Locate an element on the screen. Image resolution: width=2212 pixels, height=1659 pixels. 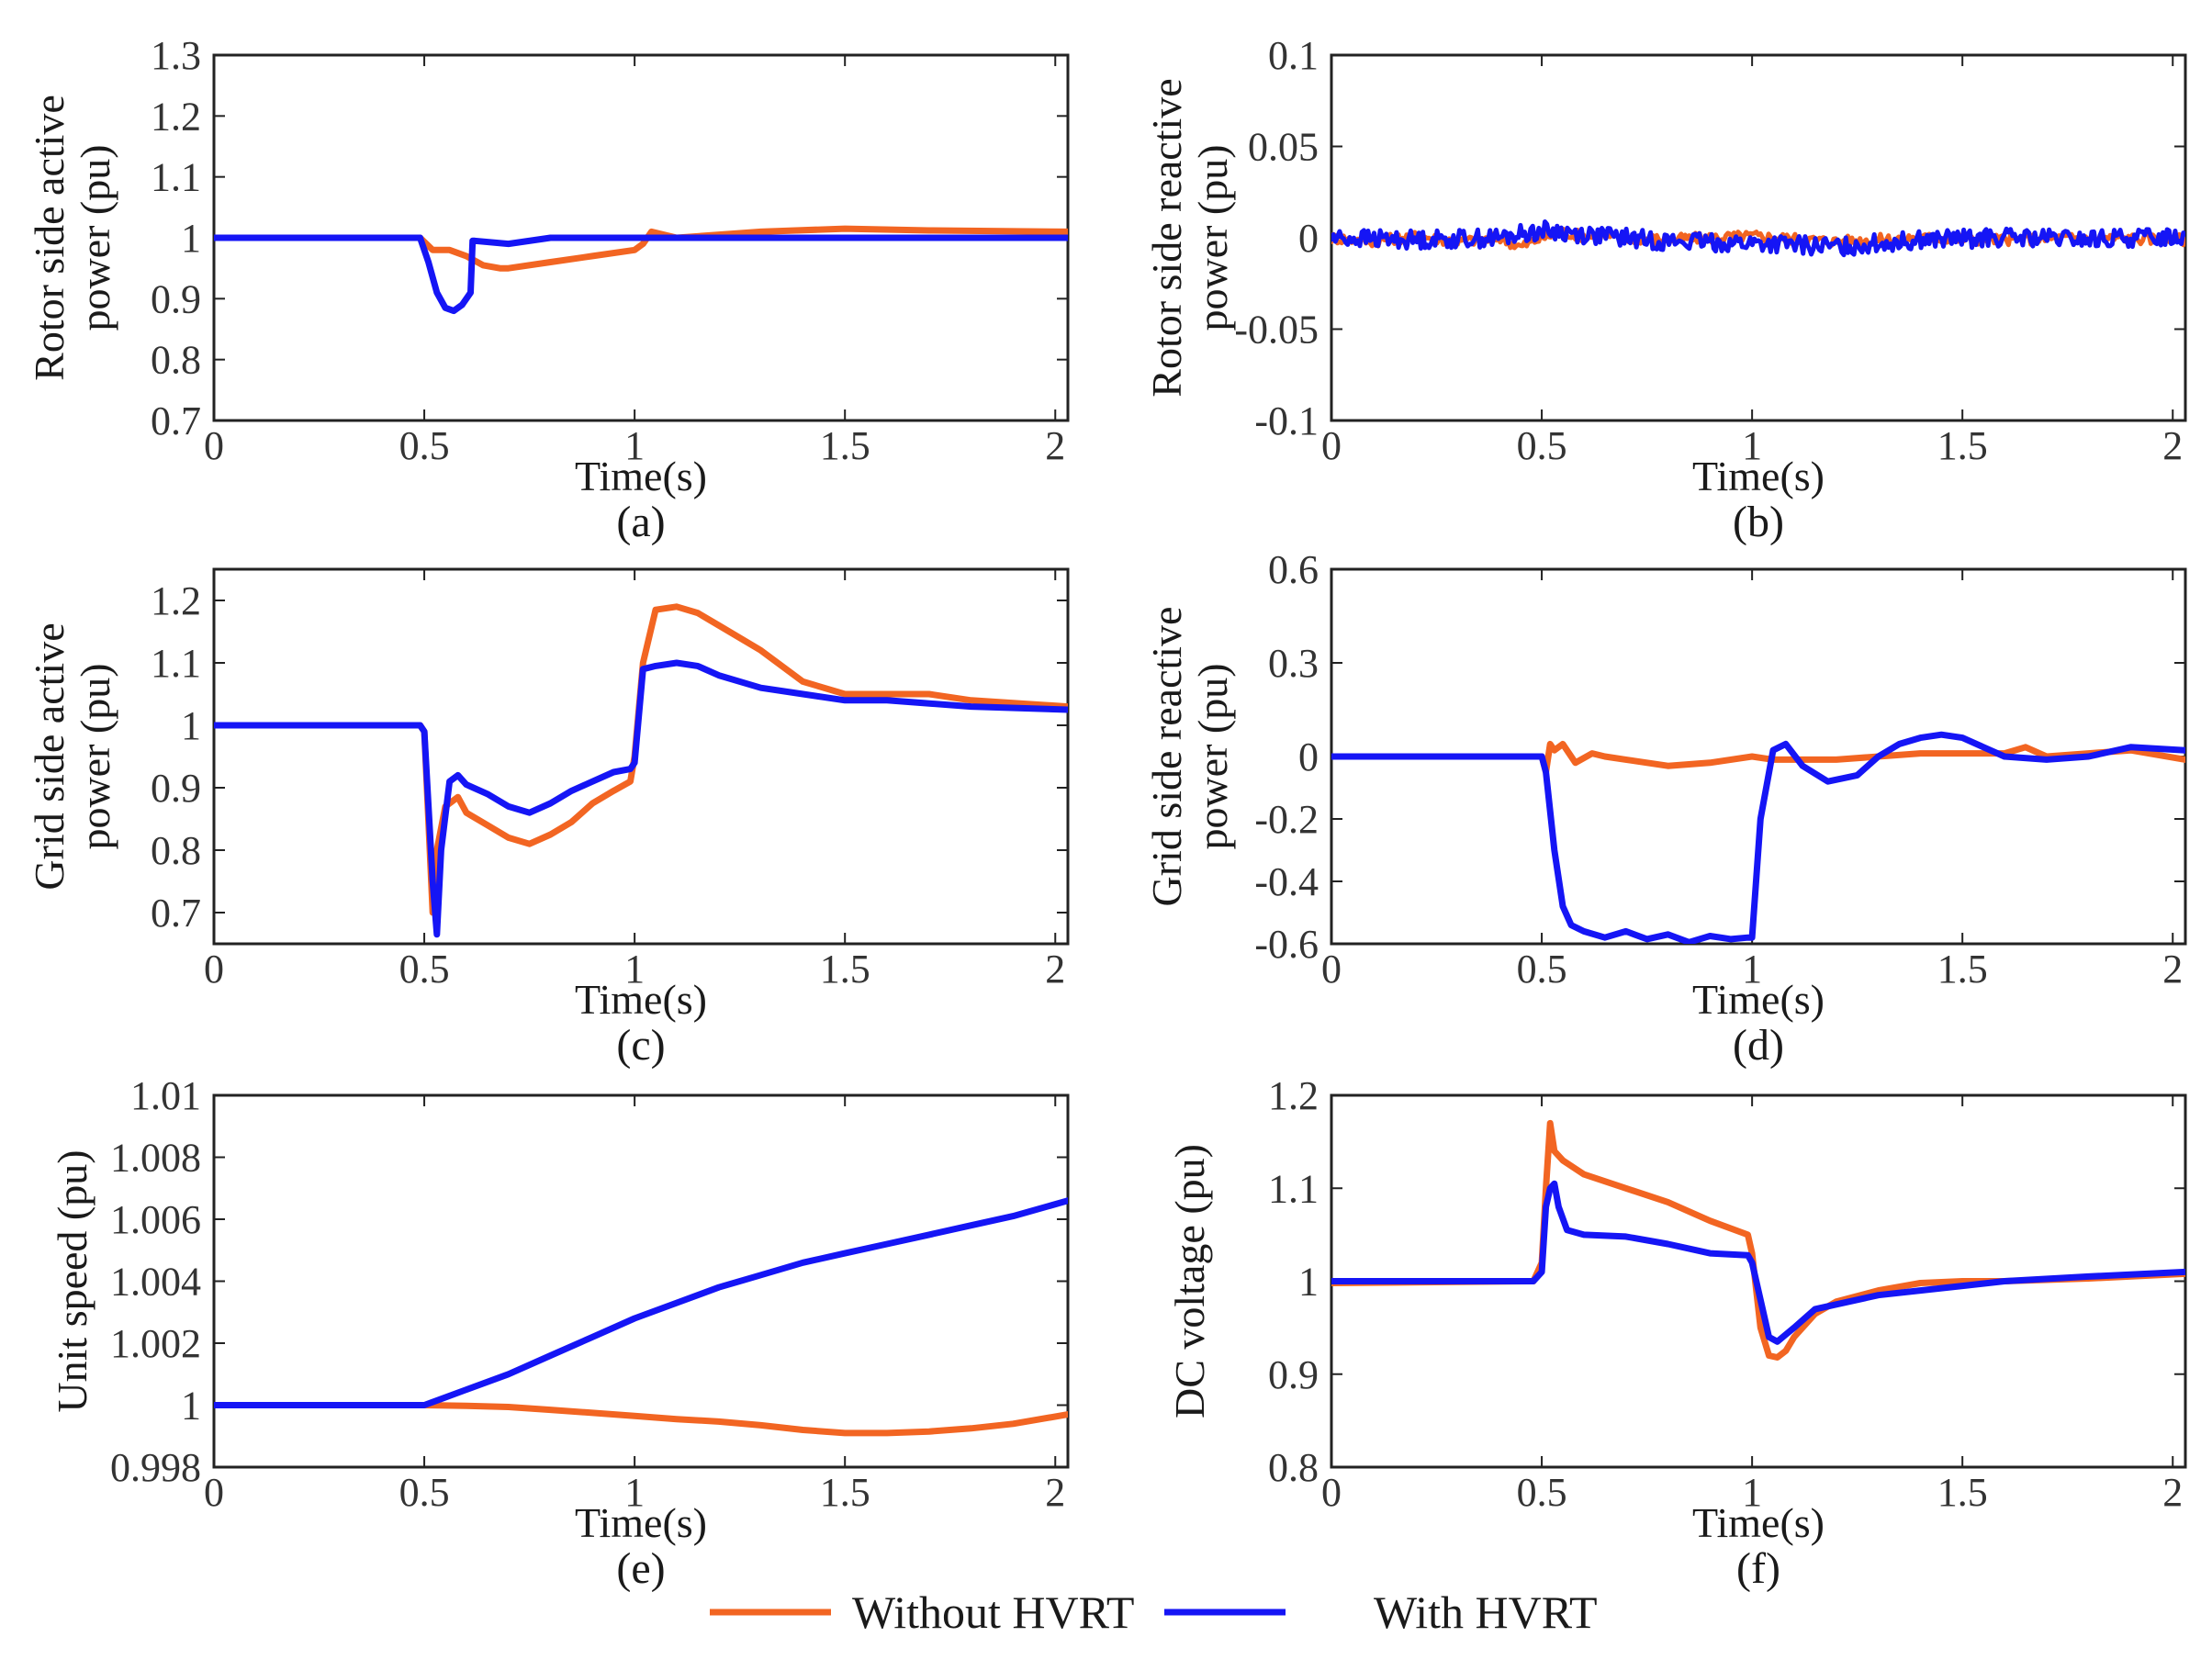
panel-caption: (a) is located at coordinates (640, 522).